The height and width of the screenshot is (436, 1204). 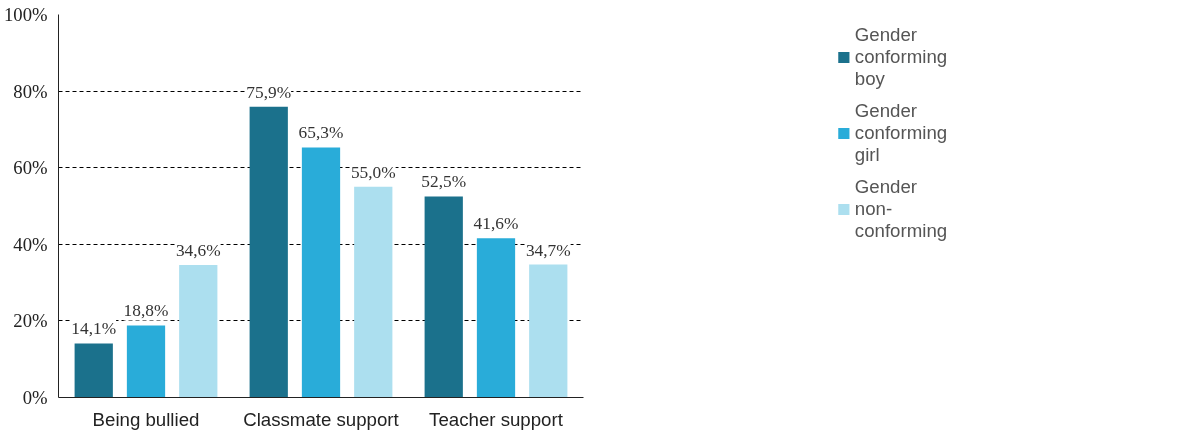 What do you see at coordinates (30, 91) in the screenshot?
I see `y-tick-label: 80%` at bounding box center [30, 91].